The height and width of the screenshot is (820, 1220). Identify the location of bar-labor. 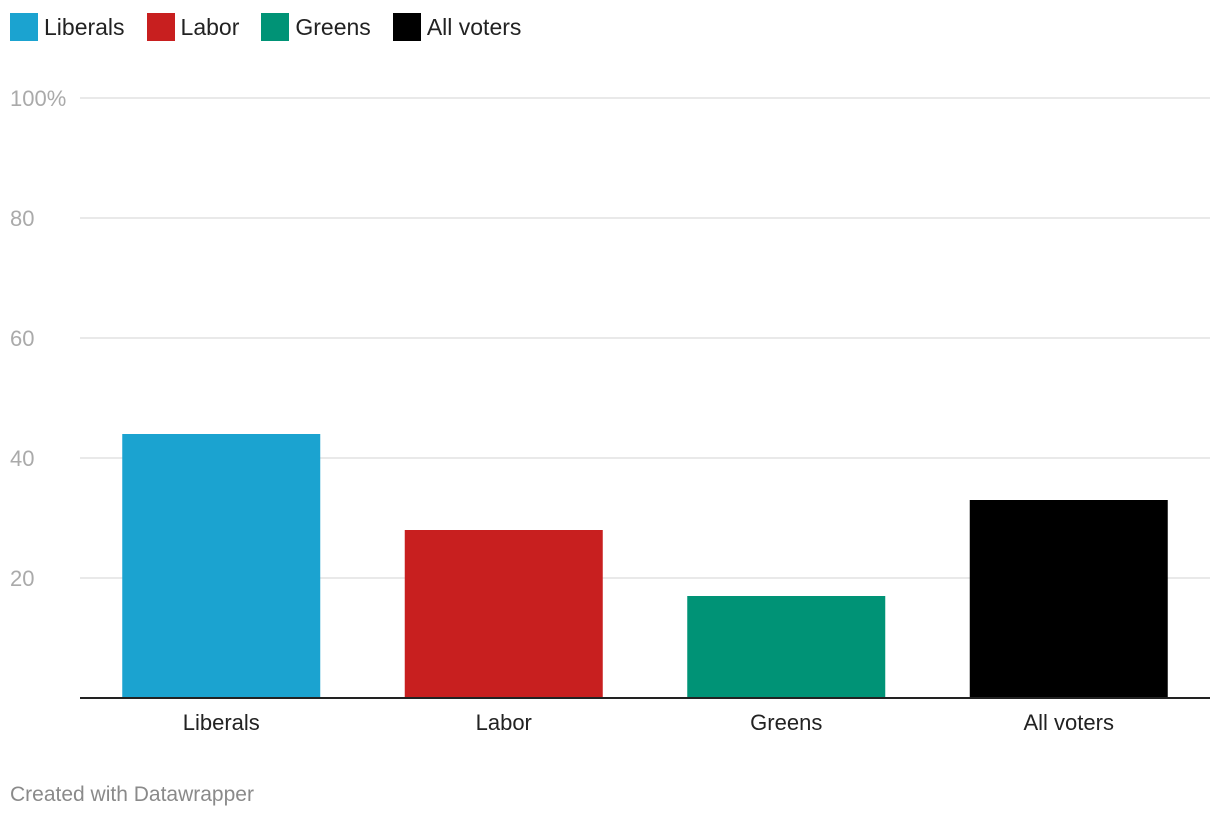
(503, 614).